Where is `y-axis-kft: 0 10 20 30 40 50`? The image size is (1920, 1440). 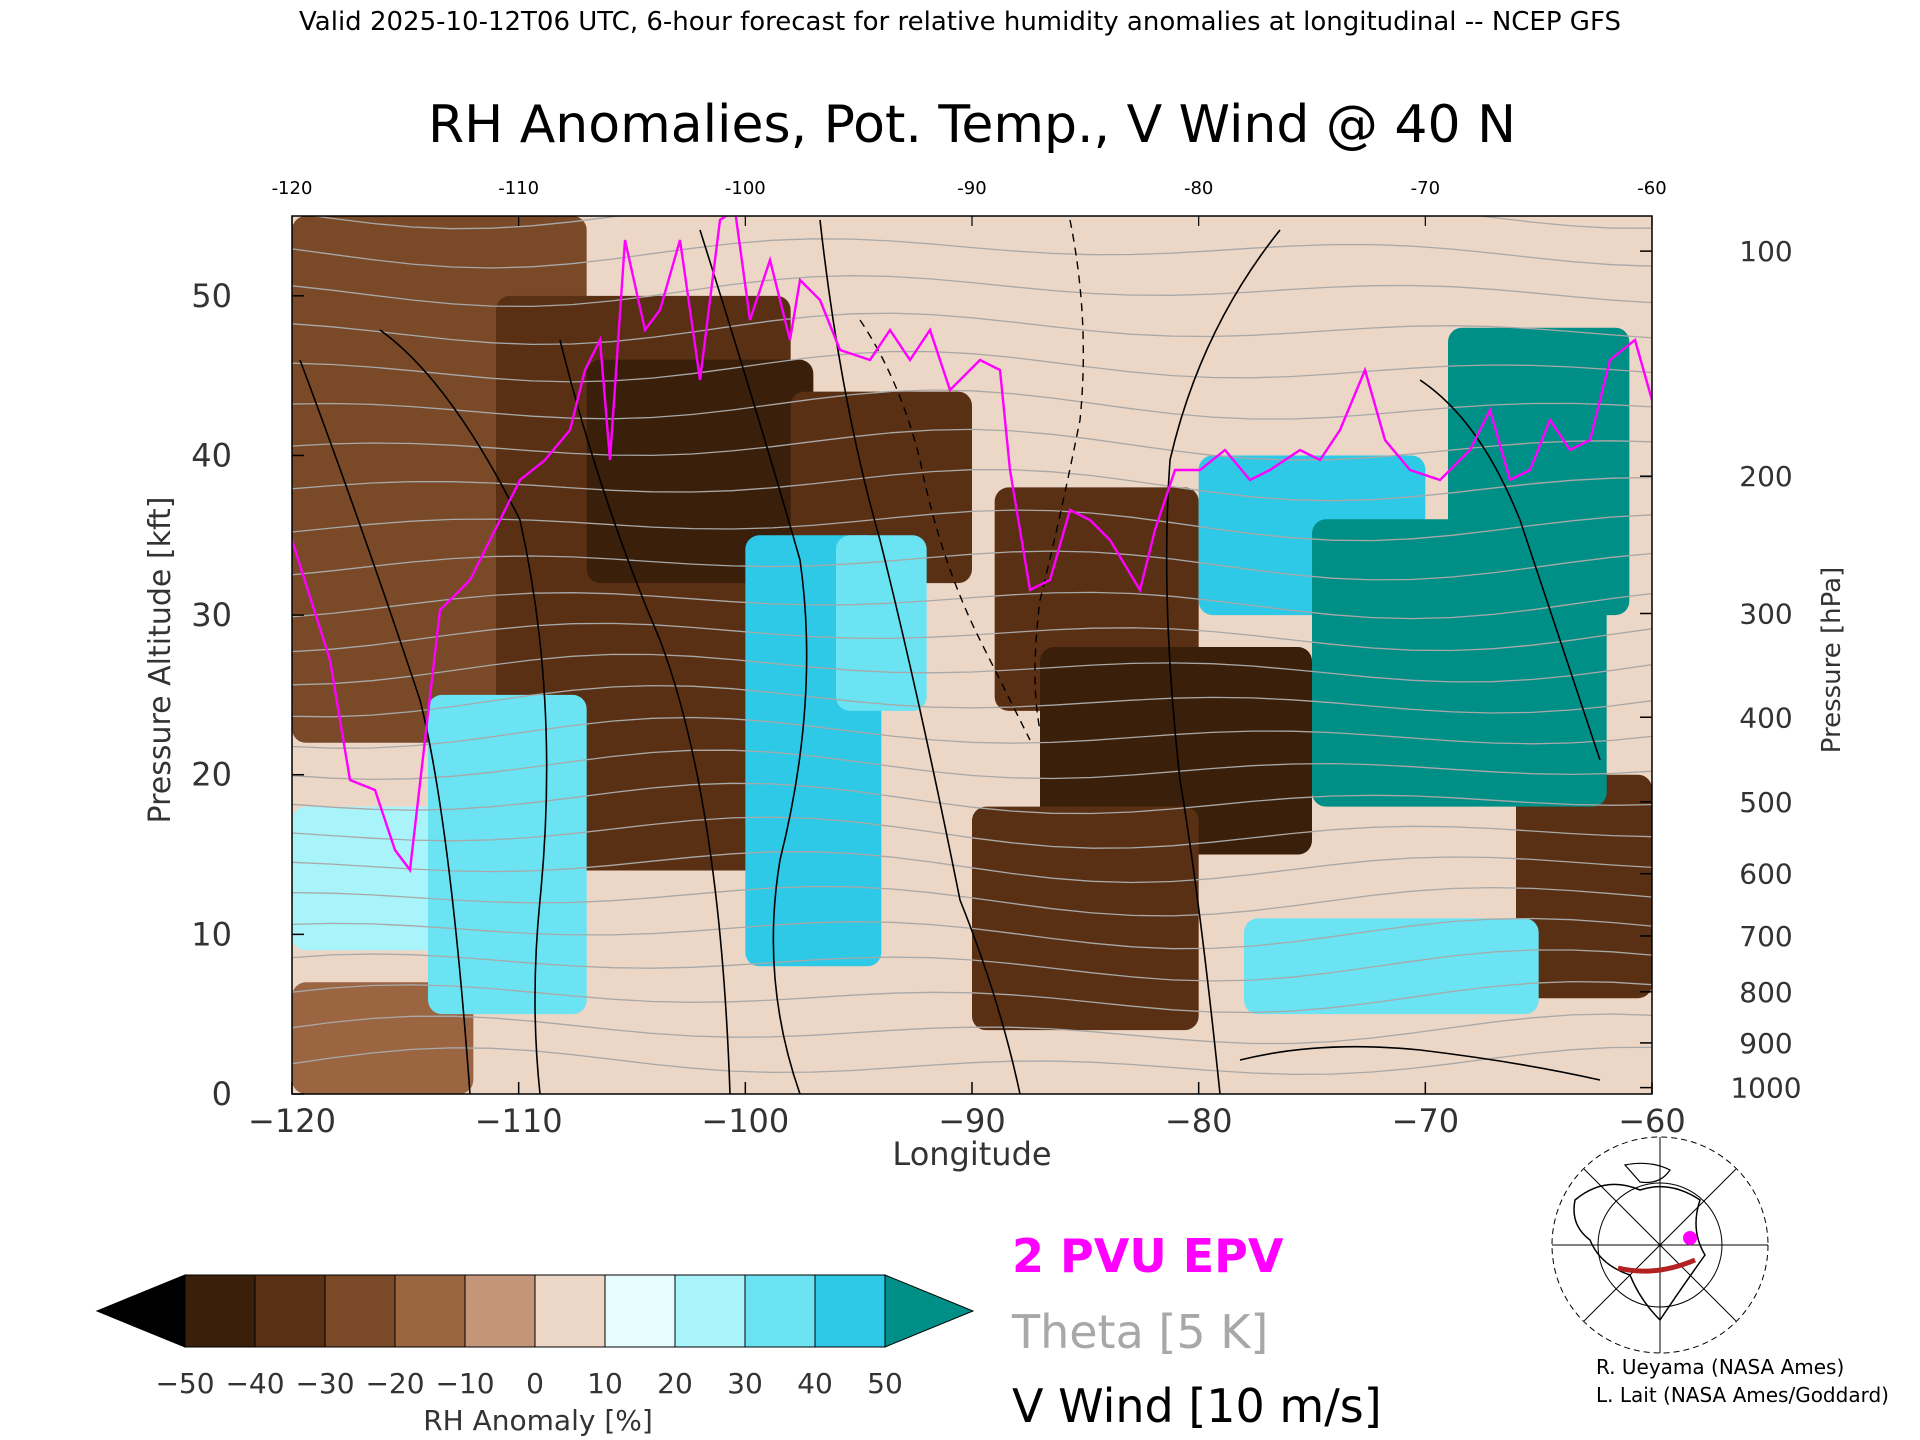 y-axis-kft: 0 10 20 30 40 50 is located at coordinates (247, 695).